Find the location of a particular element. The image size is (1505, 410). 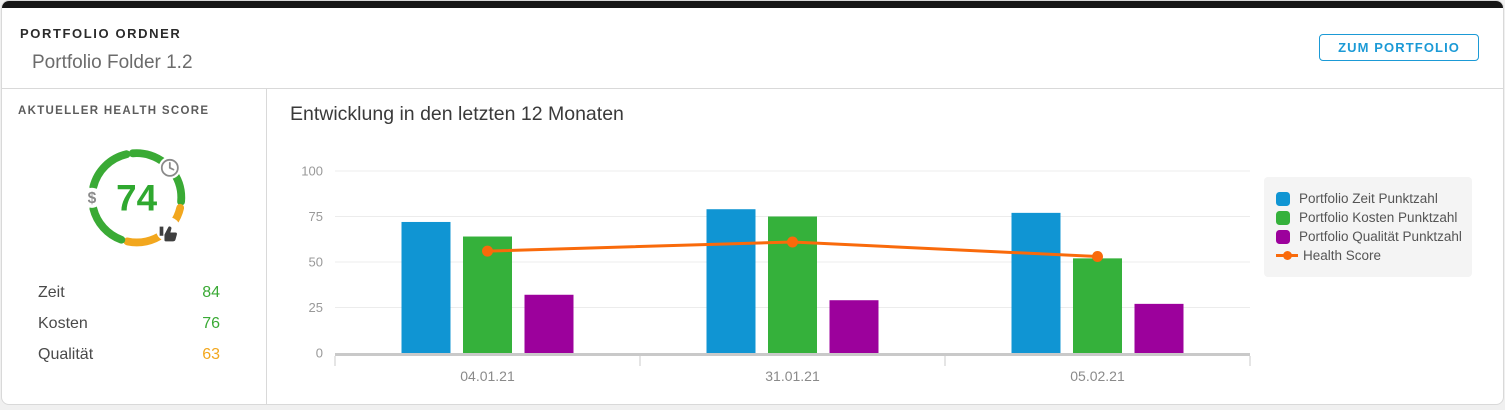

section-eyebrow: PORTFOLIO ORDNER is located at coordinates (101, 33).